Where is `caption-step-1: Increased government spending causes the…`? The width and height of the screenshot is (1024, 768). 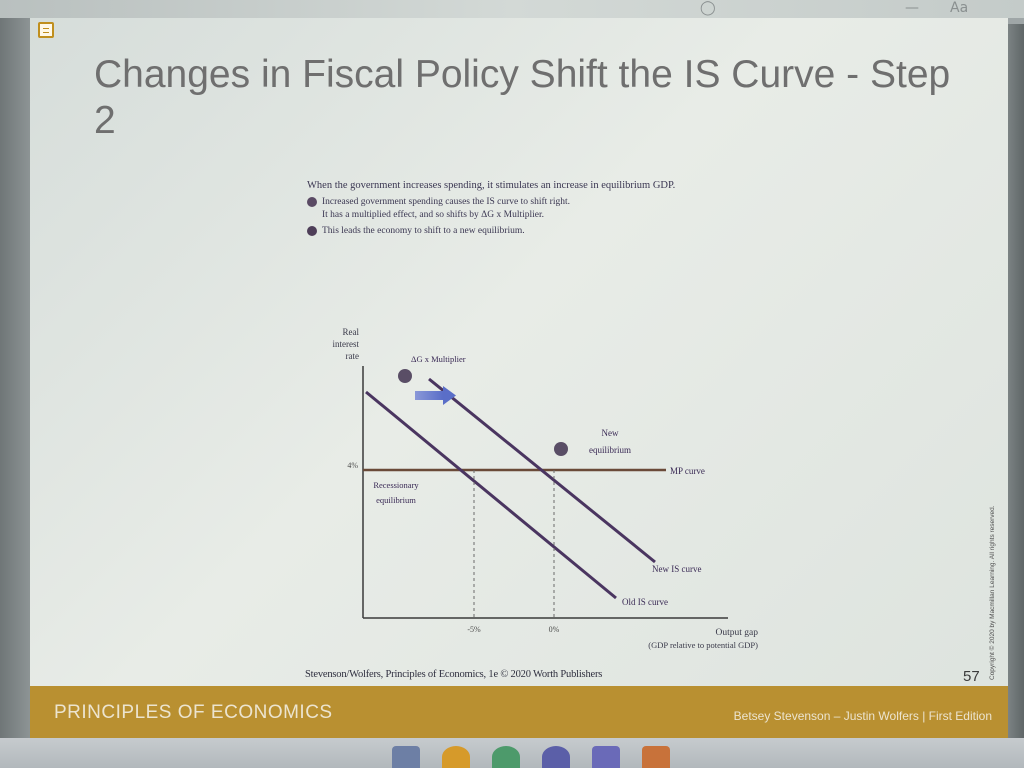 caption-step-1: Increased government spending causes the… is located at coordinates (517, 209).